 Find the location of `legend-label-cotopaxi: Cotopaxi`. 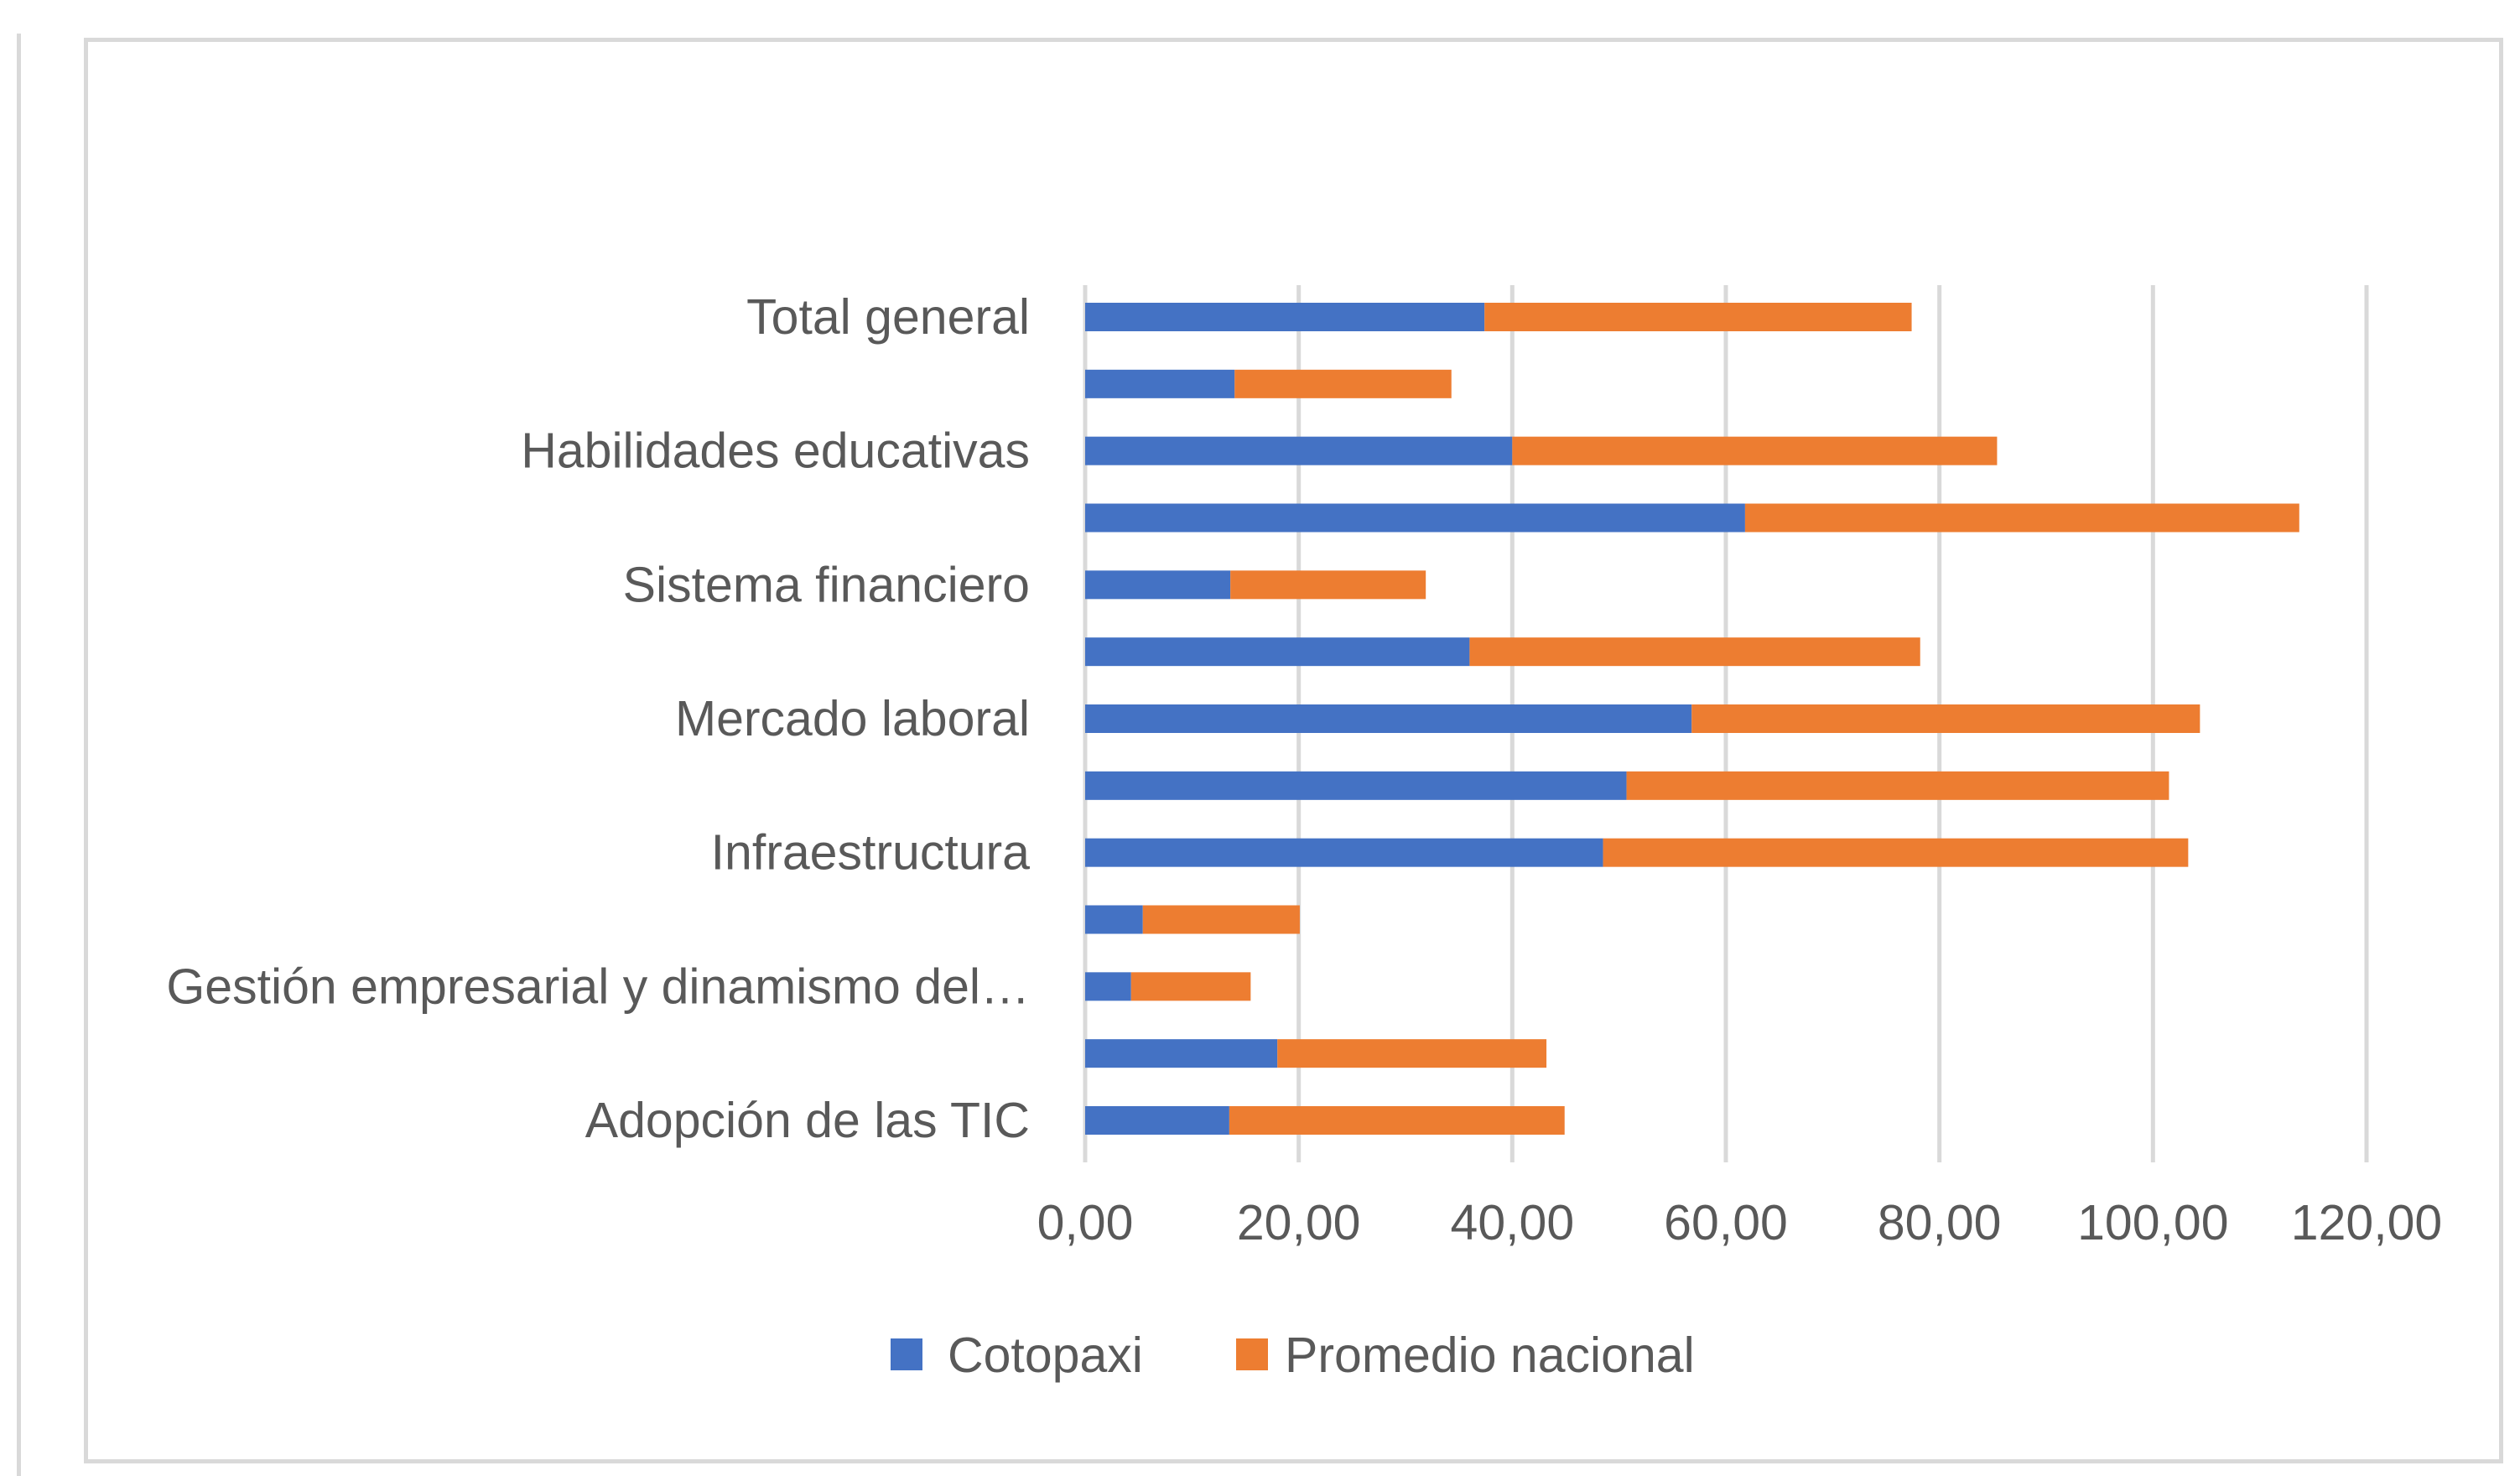

legend-label-cotopaxi: Cotopaxi is located at coordinates (1045, 1355).